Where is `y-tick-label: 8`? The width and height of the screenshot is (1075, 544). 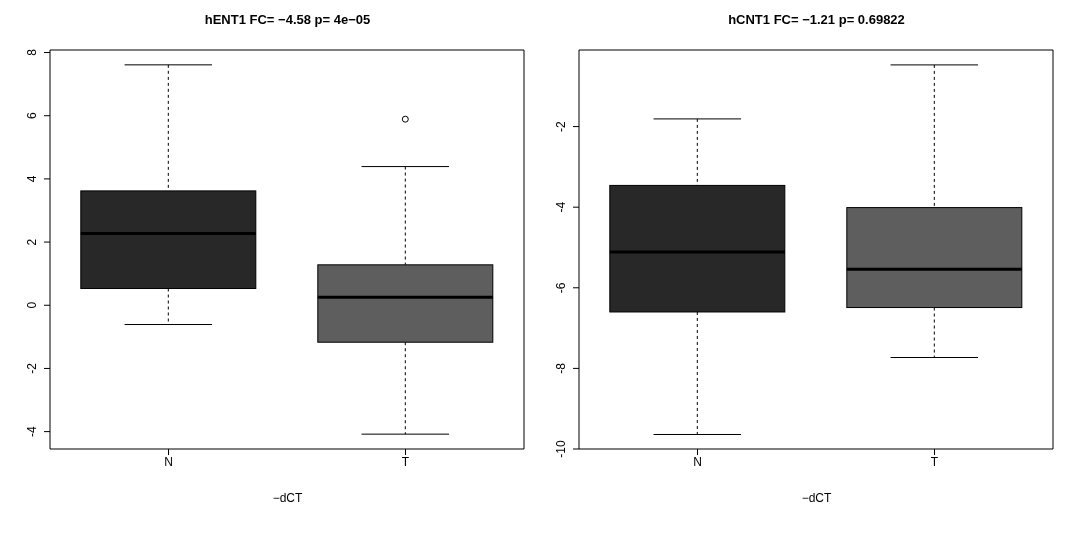
y-tick-label: 8 is located at coordinates (32, 52).